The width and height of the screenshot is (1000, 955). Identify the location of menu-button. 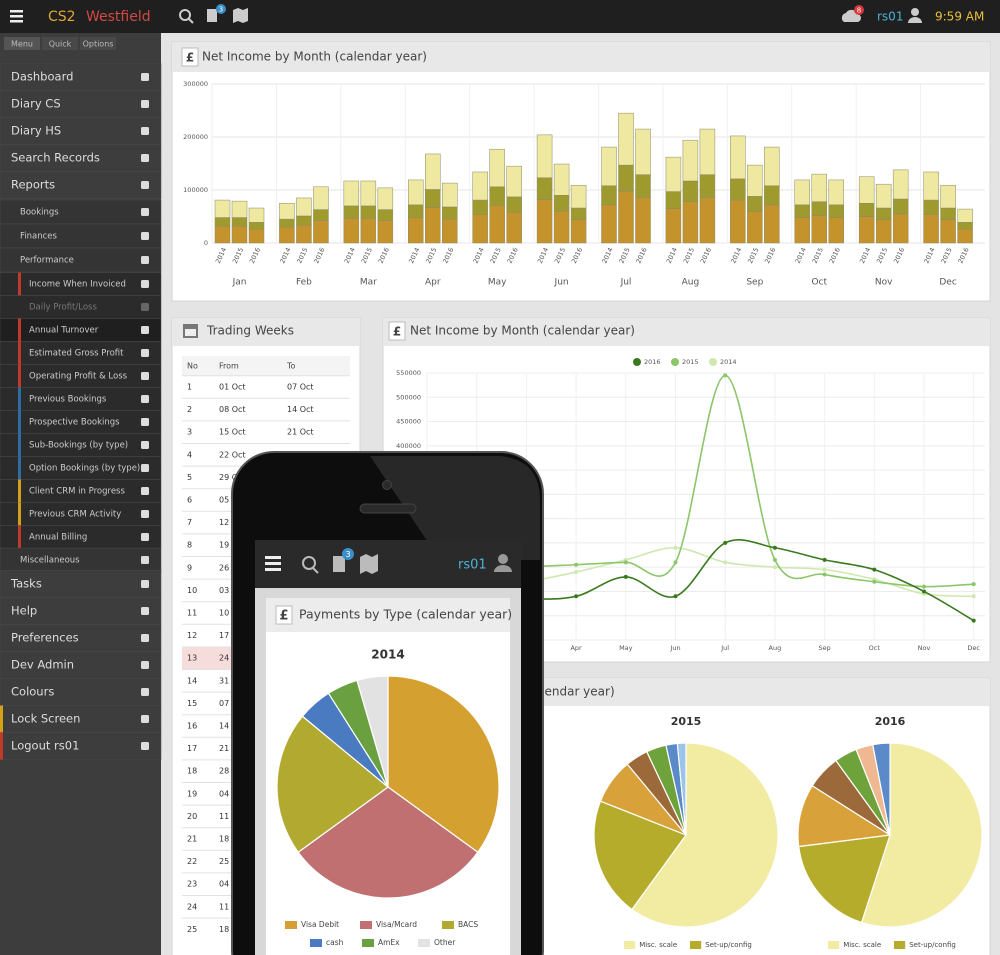
(16, 16).